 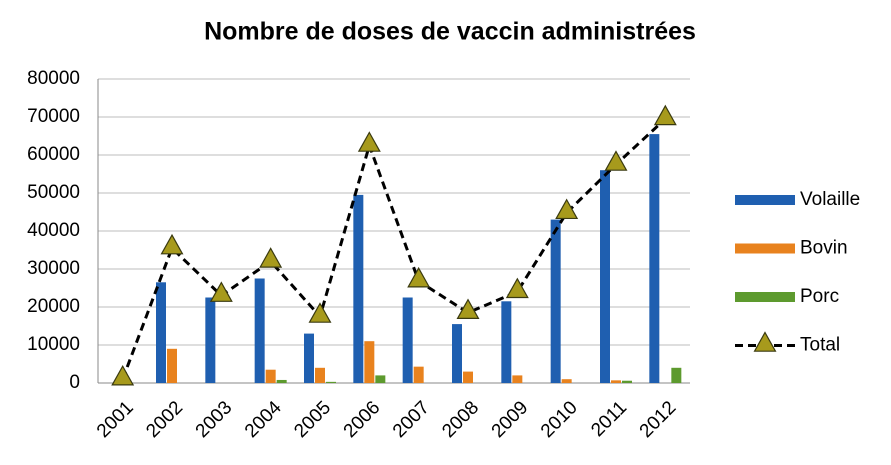 I want to click on x-tick-label: 2007, so click(x=411, y=419).